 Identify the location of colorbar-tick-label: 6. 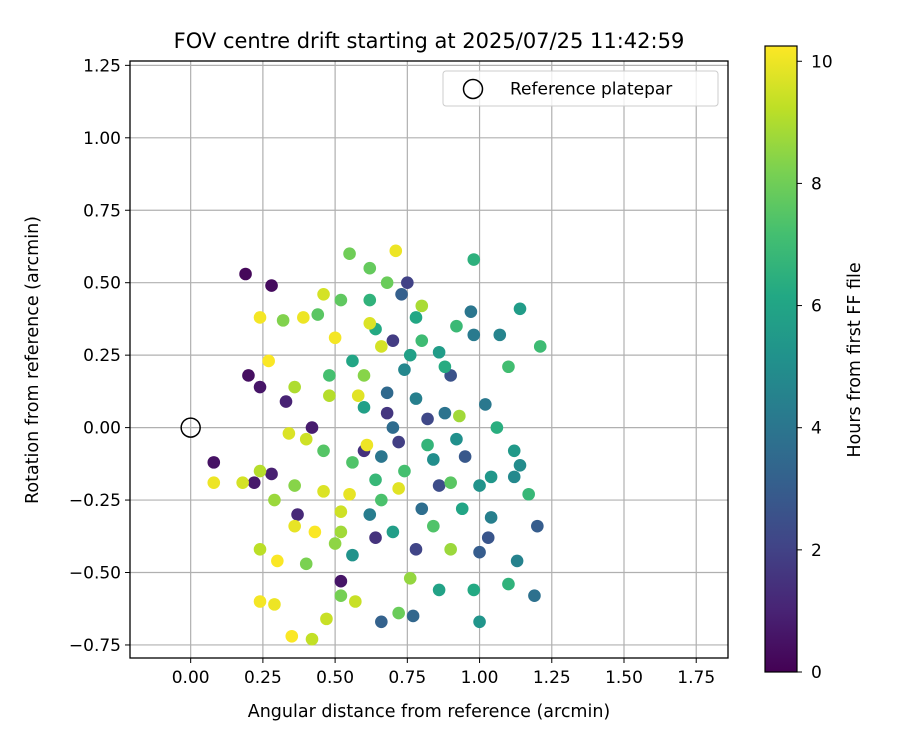
(816, 307).